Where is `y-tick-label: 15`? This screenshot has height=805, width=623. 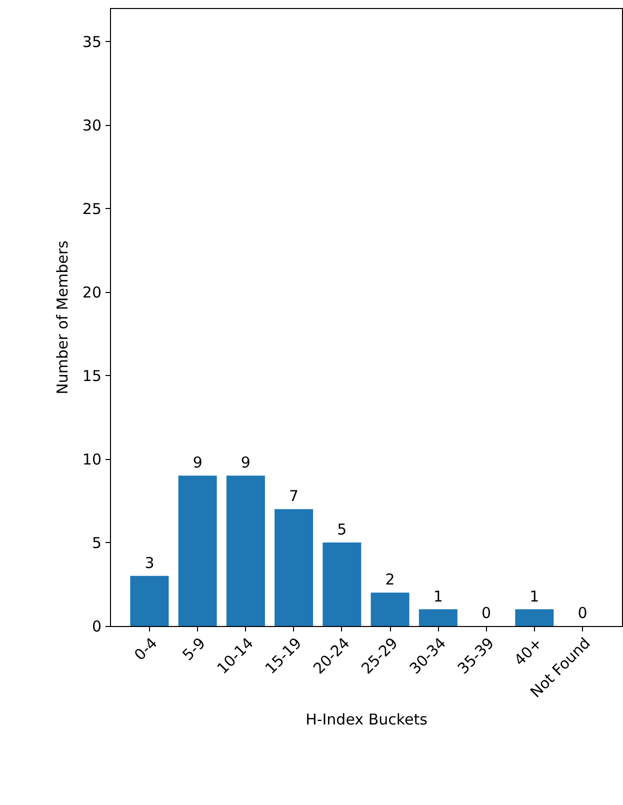
y-tick-label: 15 is located at coordinates (92, 375).